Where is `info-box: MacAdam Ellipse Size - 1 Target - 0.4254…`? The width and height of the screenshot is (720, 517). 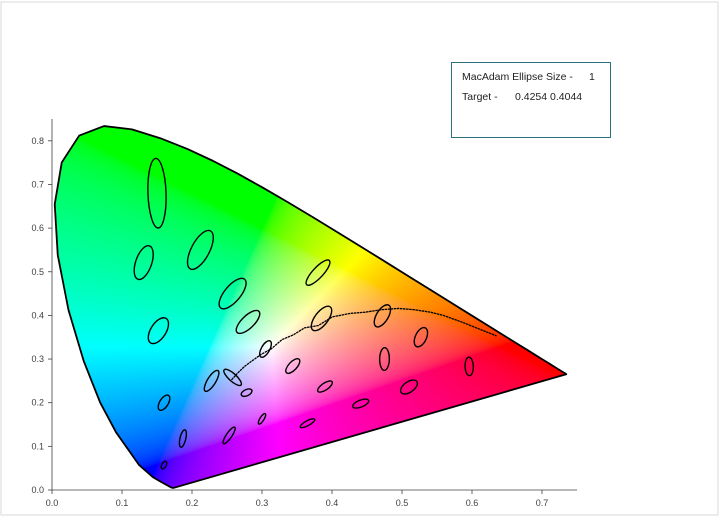 info-box: MacAdam Ellipse Size - 1 Target - 0.4254… is located at coordinates (531, 100).